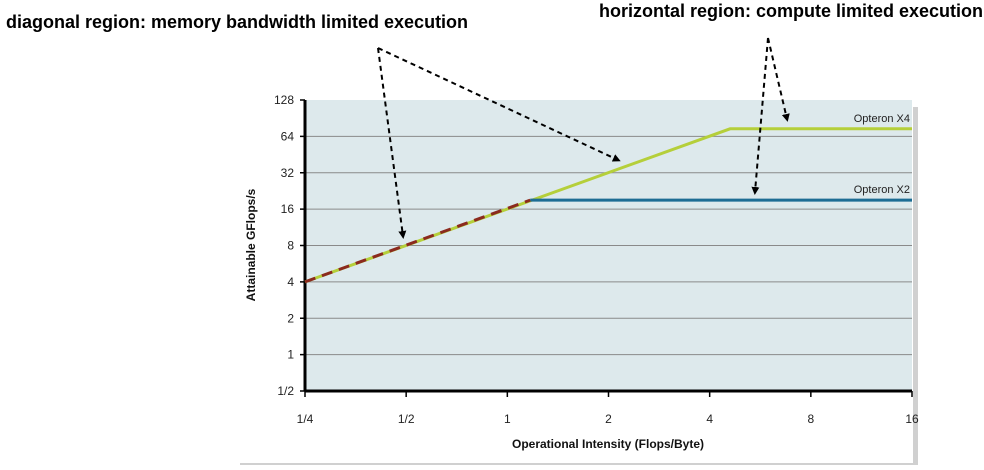 The width and height of the screenshot is (984, 470). I want to click on x-tick-label: 16, so click(912, 419).